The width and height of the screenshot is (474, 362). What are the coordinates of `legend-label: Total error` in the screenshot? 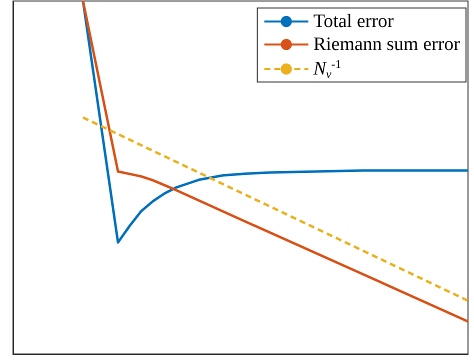 It's located at (353, 21).